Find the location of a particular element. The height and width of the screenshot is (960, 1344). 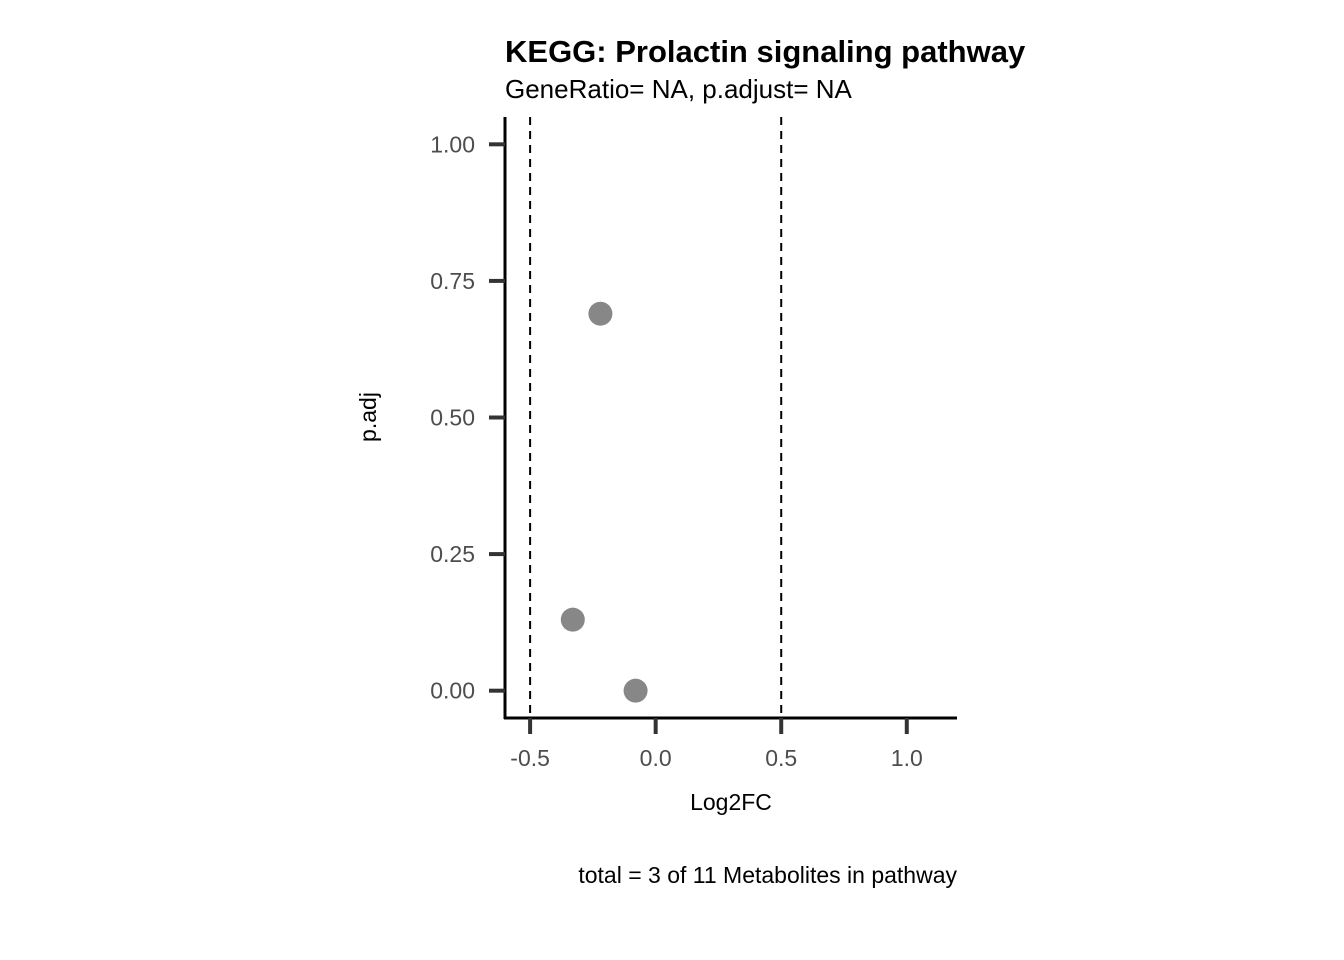

y-tick-label: 0.50 is located at coordinates (452, 418).